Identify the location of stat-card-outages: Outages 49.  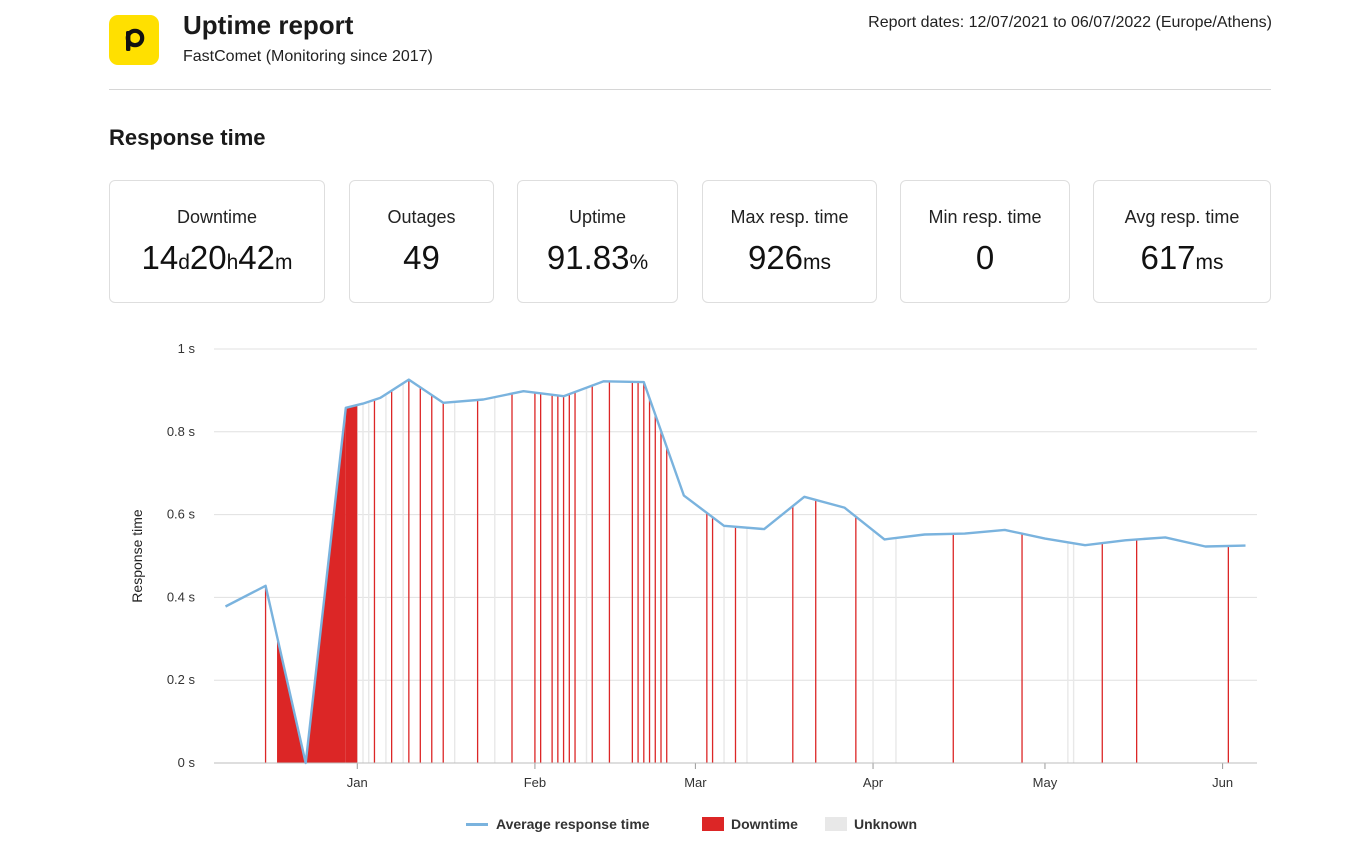
(421, 241).